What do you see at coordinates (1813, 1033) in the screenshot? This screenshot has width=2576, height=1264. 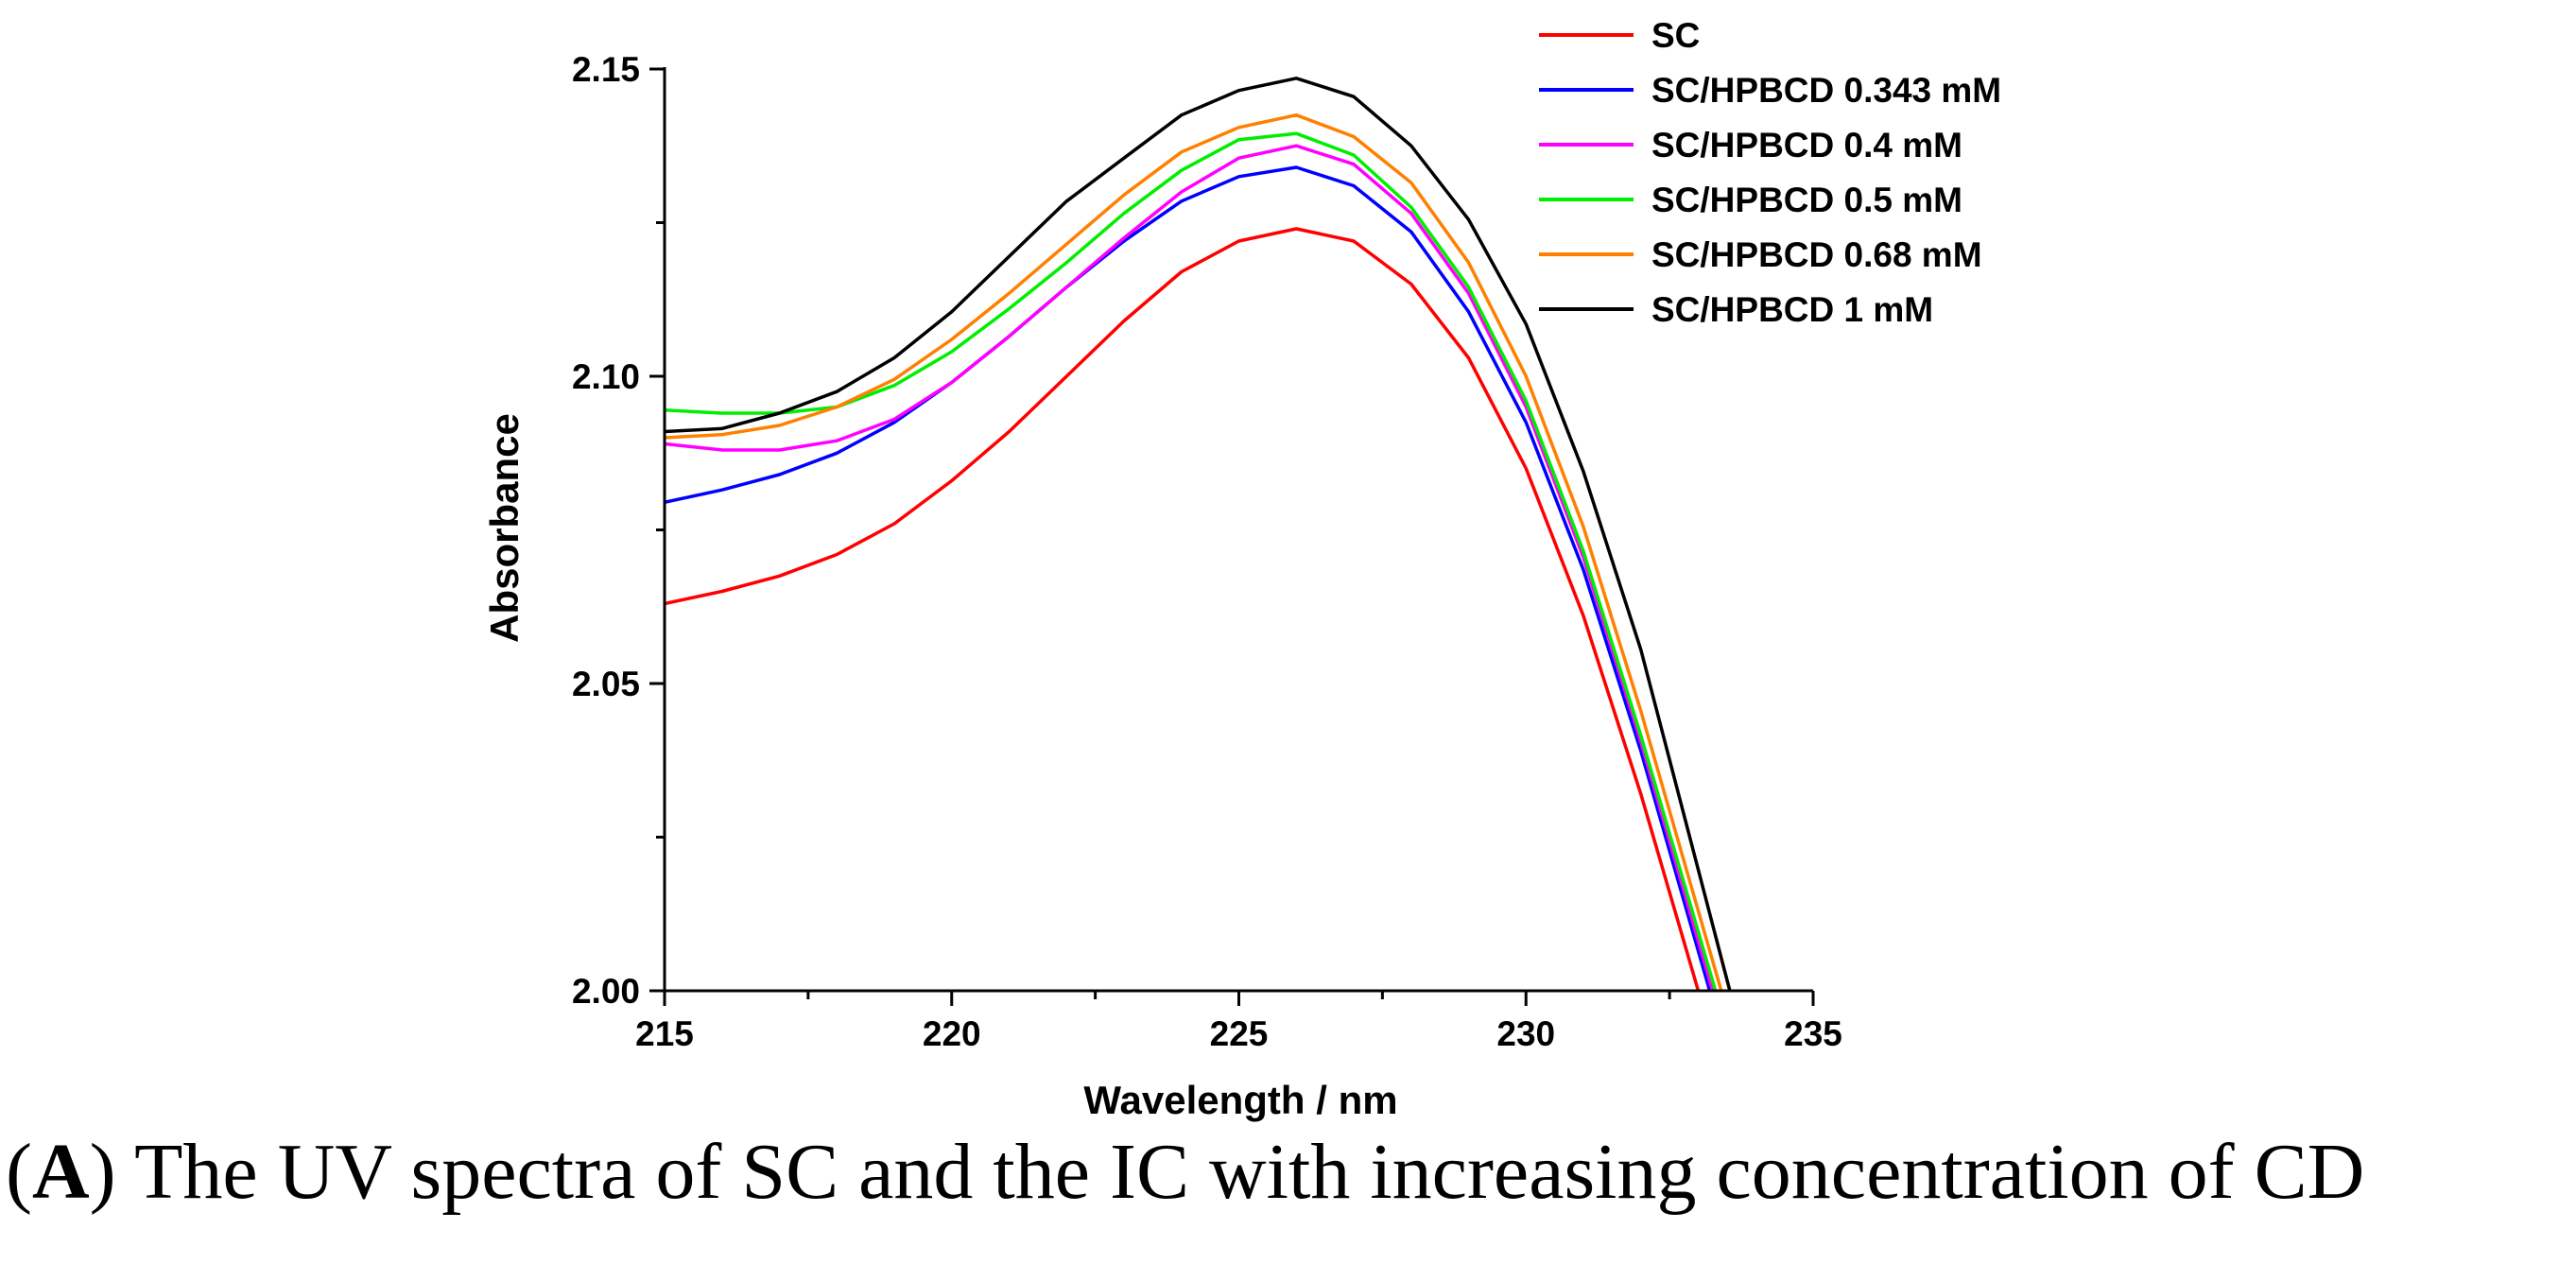 I see `x-tick-label: 235` at bounding box center [1813, 1033].